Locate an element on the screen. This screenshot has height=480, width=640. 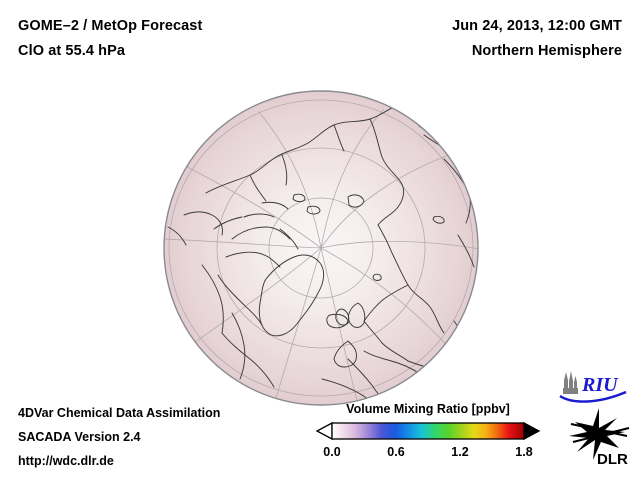
riu-wordmark: RIU is located at coordinates (600, 385).